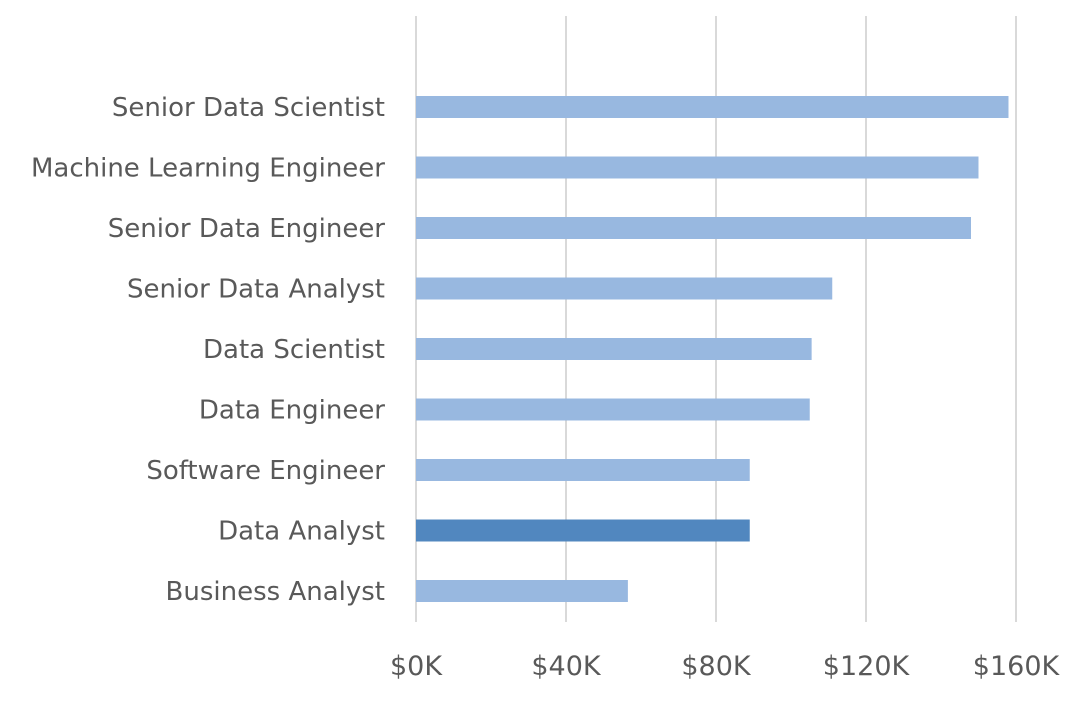 This screenshot has height=713, width=1081. What do you see at coordinates (697, 167) in the screenshot?
I see `bar-machine-learning-engineer` at bounding box center [697, 167].